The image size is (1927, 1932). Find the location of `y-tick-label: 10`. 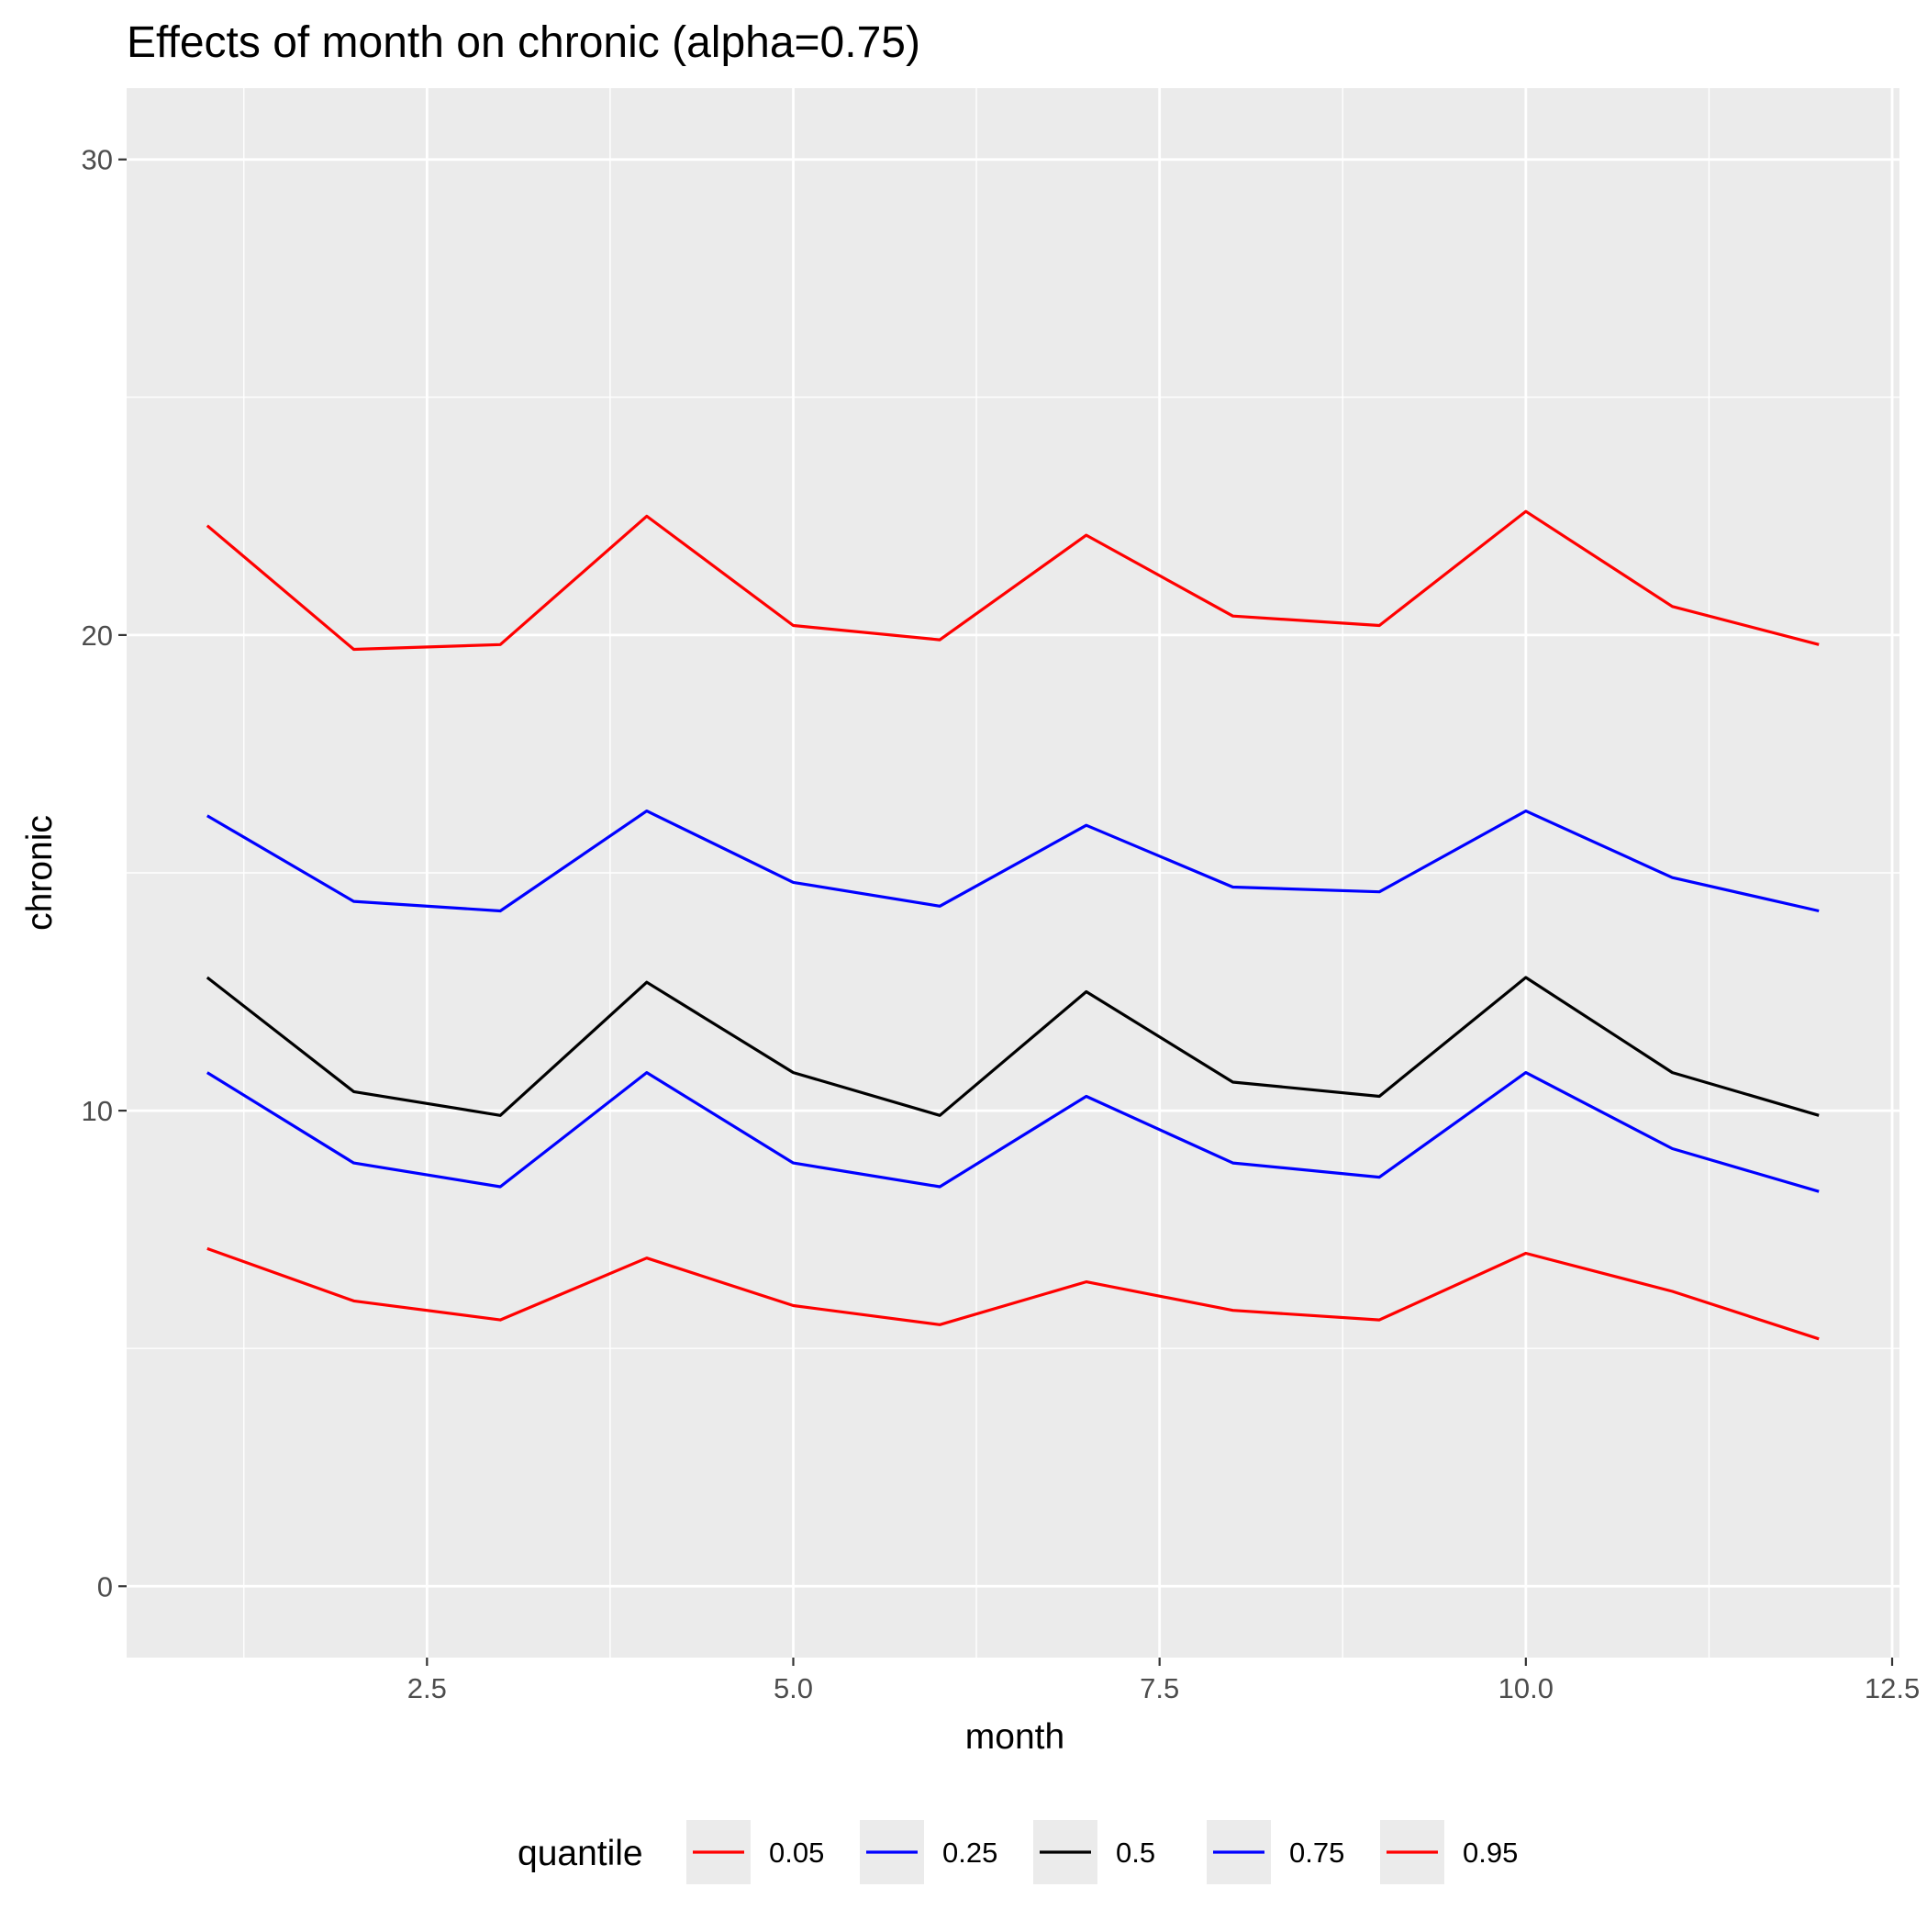

y-tick-label: 10 is located at coordinates (97, 1111).